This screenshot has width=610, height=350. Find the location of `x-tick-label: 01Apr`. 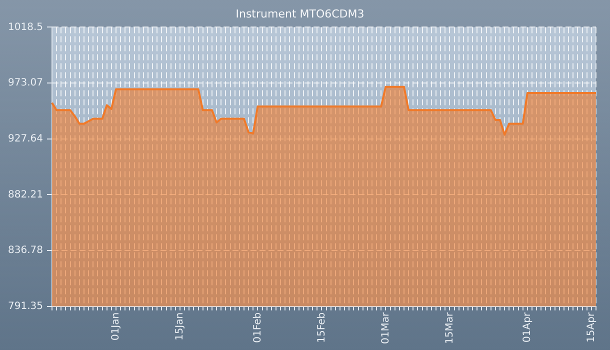

x-tick-label: 01Apr is located at coordinates (528, 327).